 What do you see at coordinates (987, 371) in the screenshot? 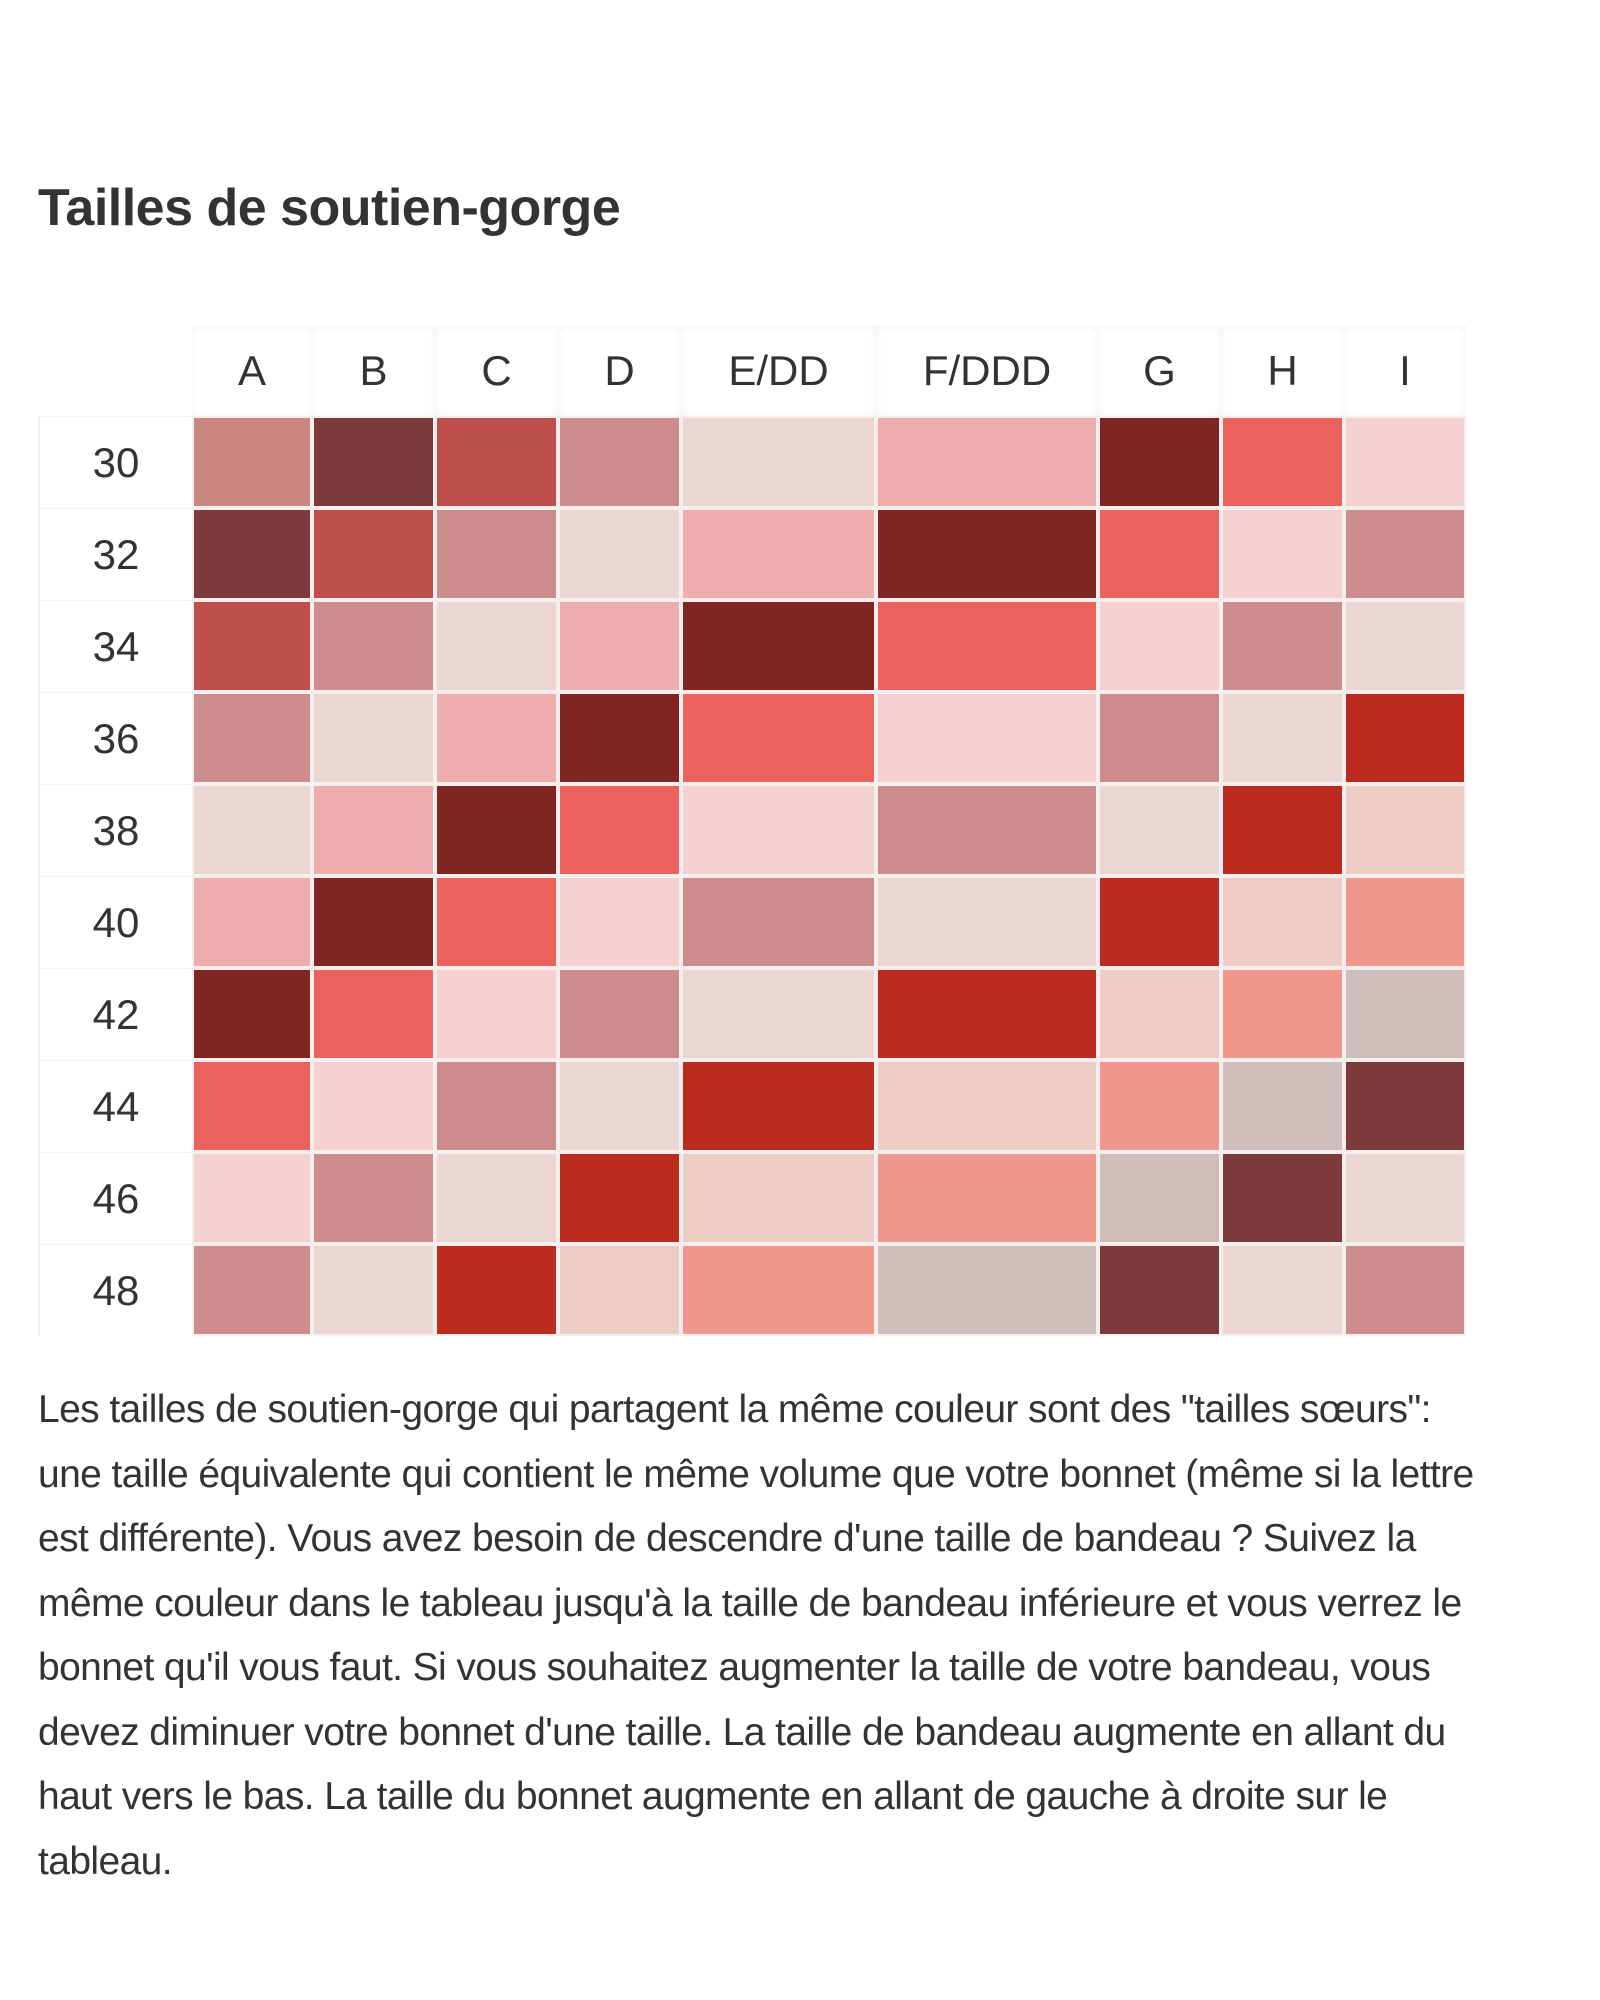
I see `column-header: F/DDD` at bounding box center [987, 371].